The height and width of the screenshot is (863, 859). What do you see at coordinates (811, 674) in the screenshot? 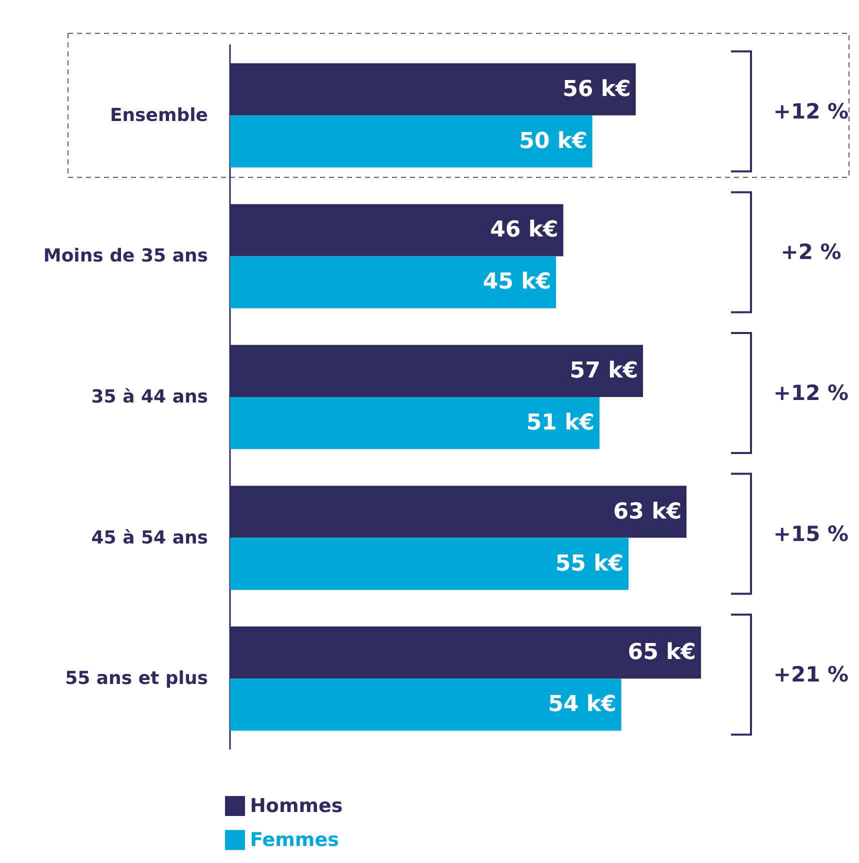
I see `text: +21 %` at bounding box center [811, 674].